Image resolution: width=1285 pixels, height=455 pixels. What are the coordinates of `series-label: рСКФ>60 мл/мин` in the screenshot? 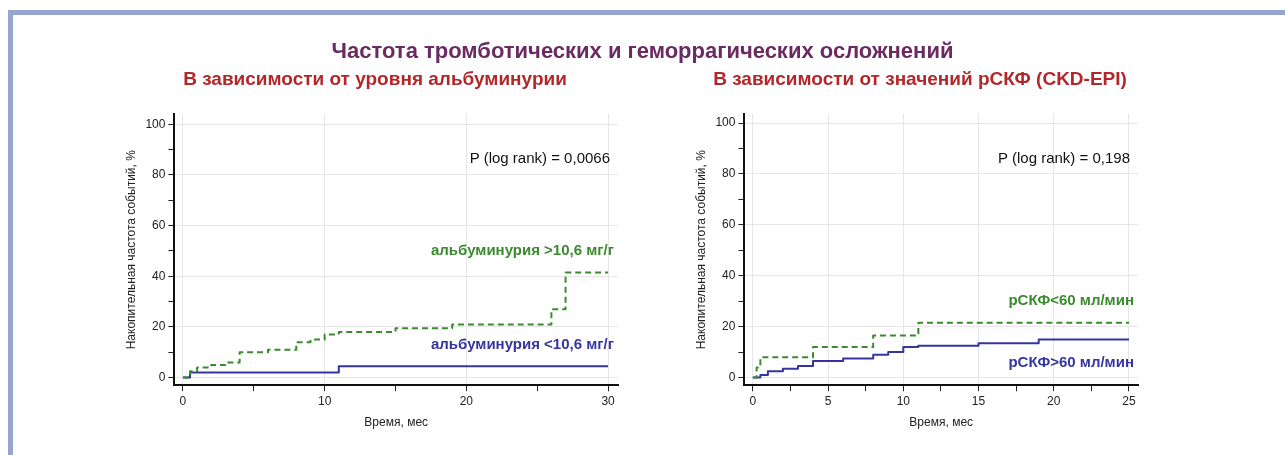 It's located at (1071, 362).